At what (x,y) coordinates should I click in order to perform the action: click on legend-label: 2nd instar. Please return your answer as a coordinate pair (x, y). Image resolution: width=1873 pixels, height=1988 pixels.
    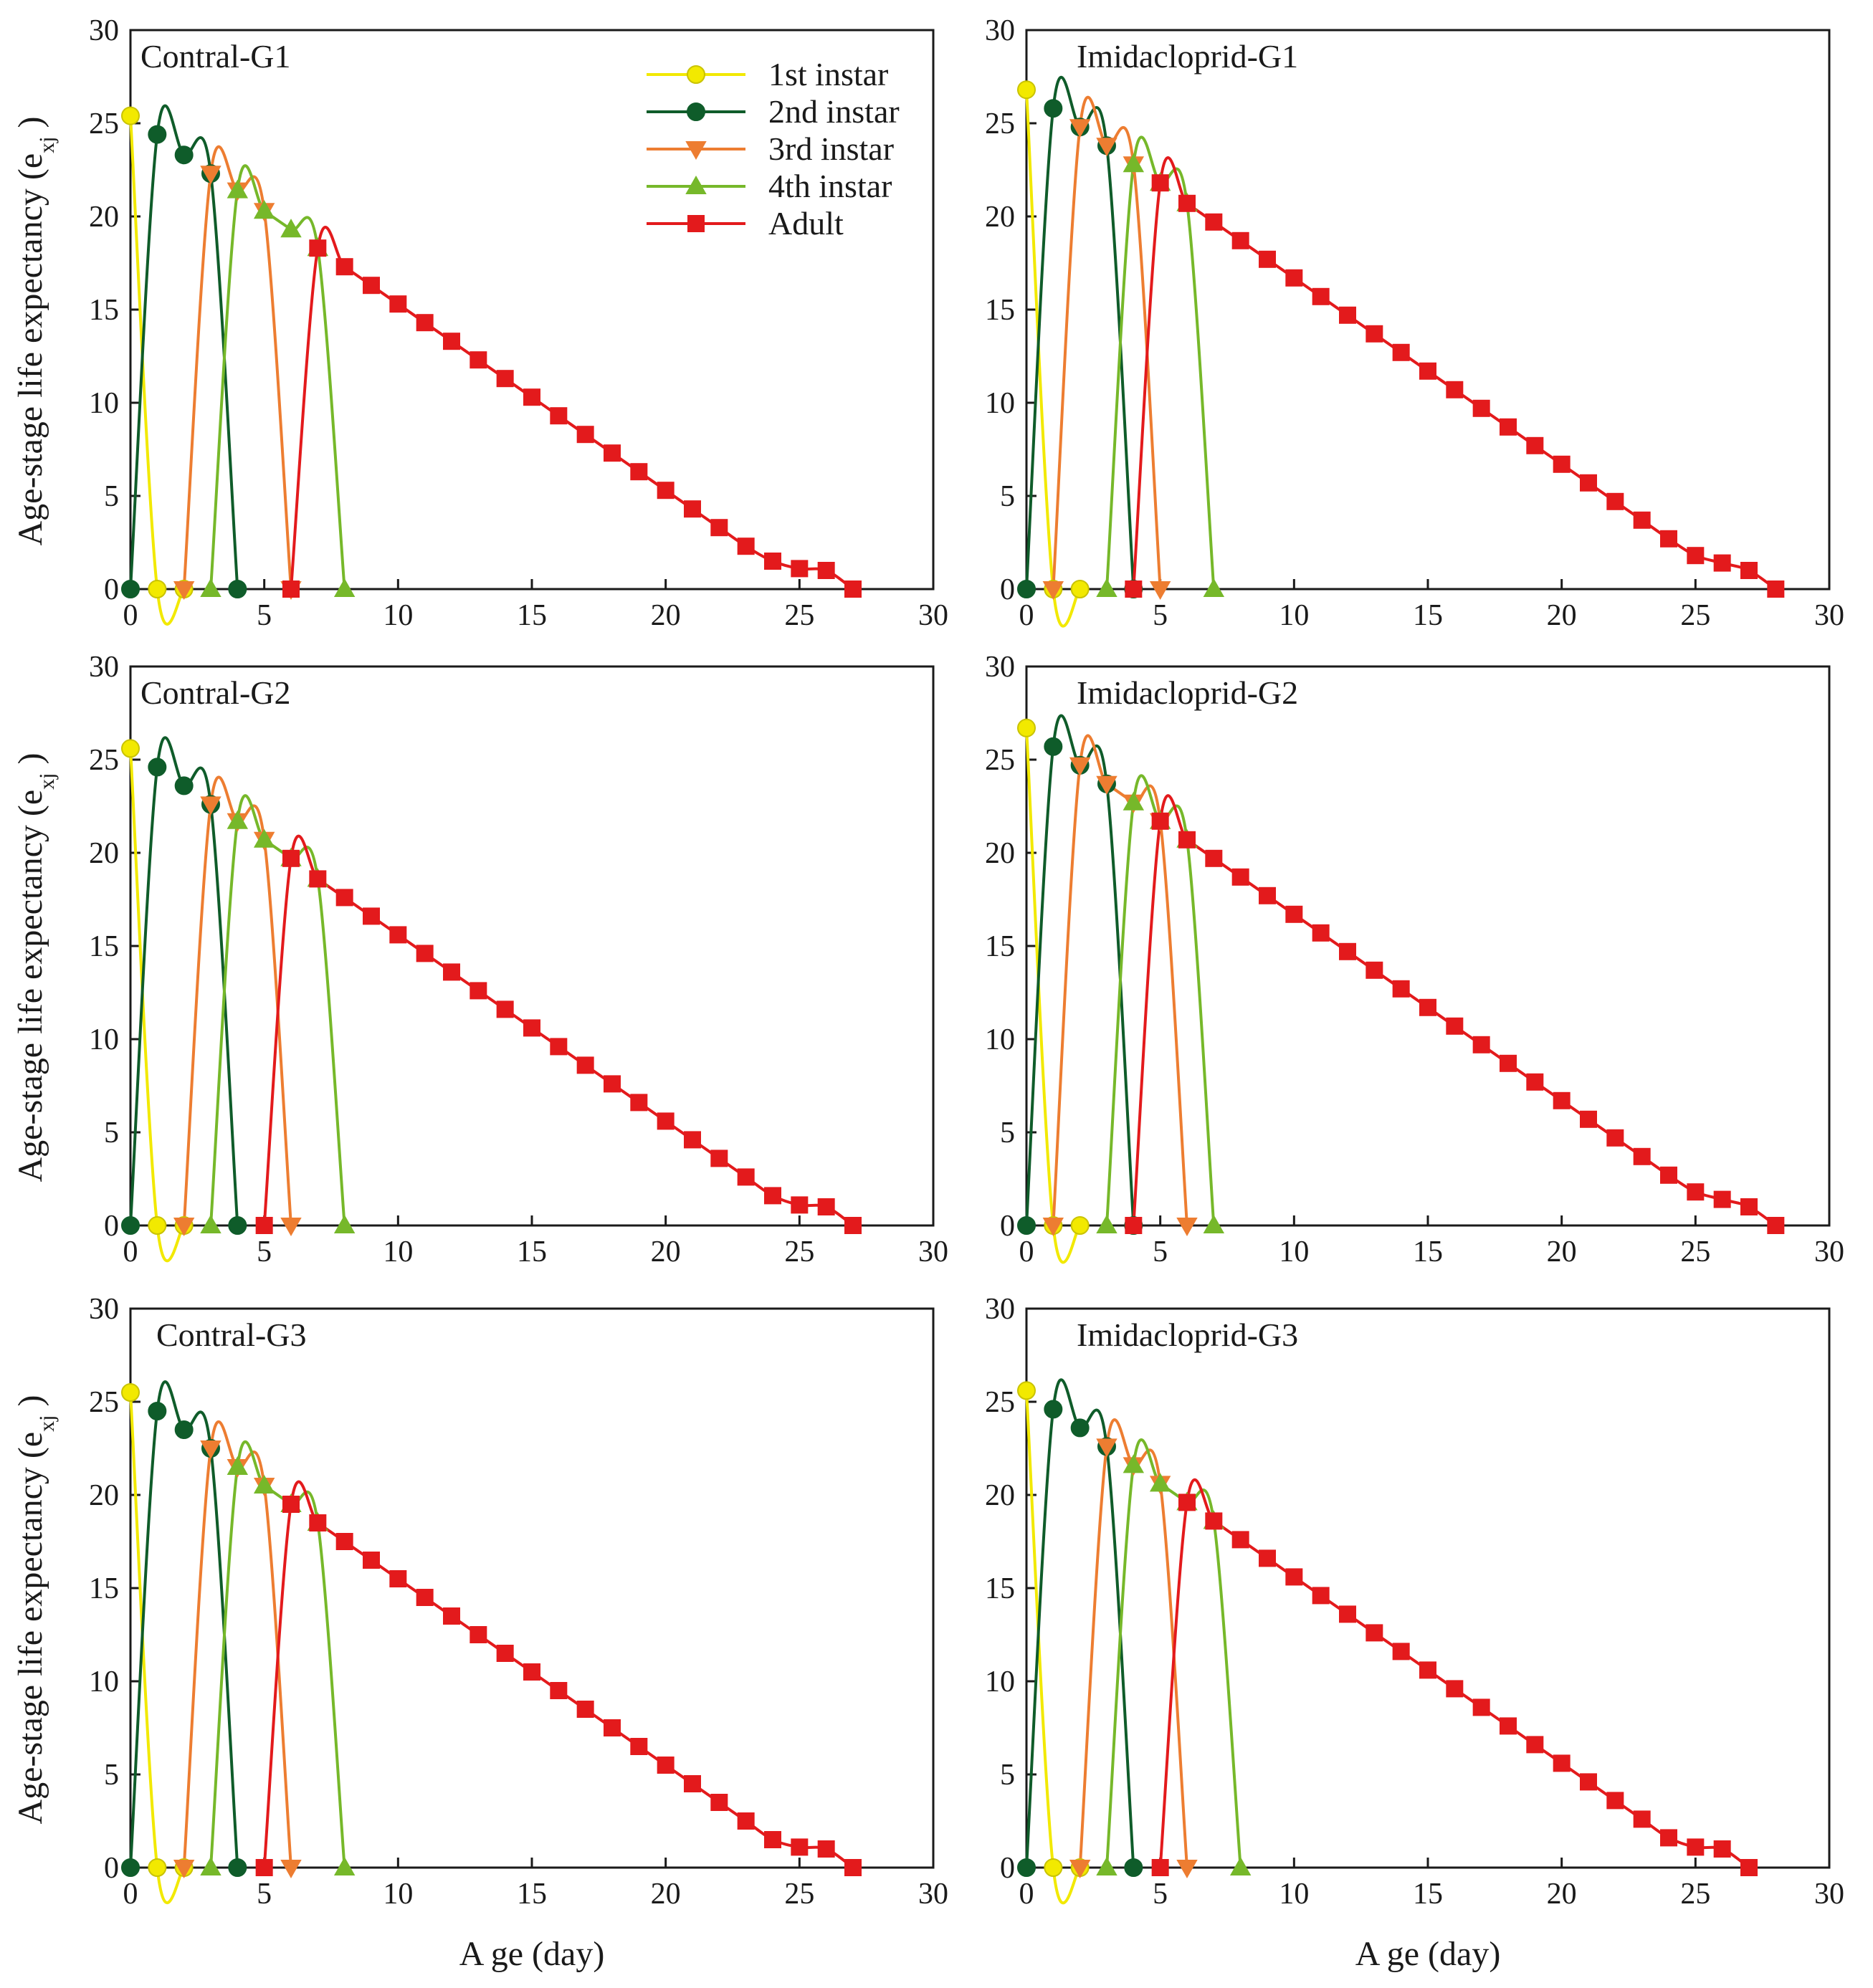
    Looking at the image, I should click on (834, 111).